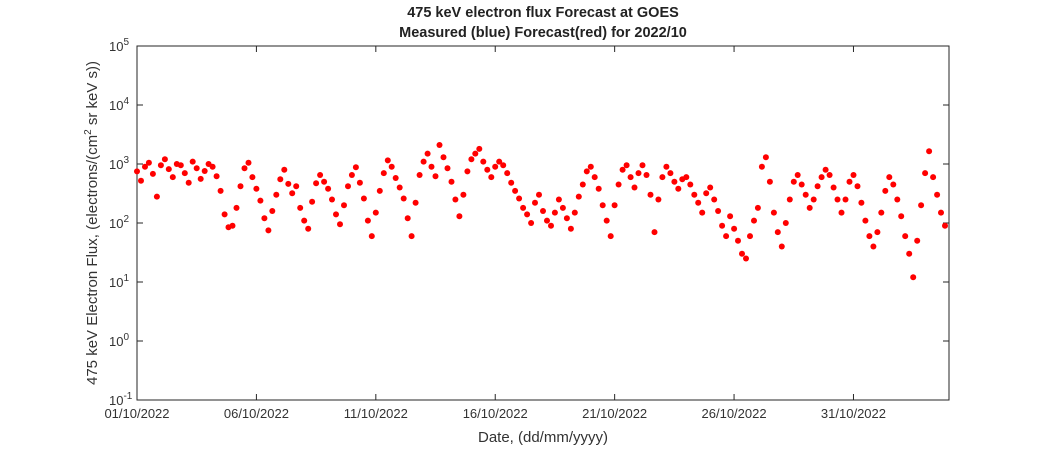  What do you see at coordinates (543, 437) in the screenshot?
I see `x-axis-label: Date, (dd/mm/yyyy)` at bounding box center [543, 437].